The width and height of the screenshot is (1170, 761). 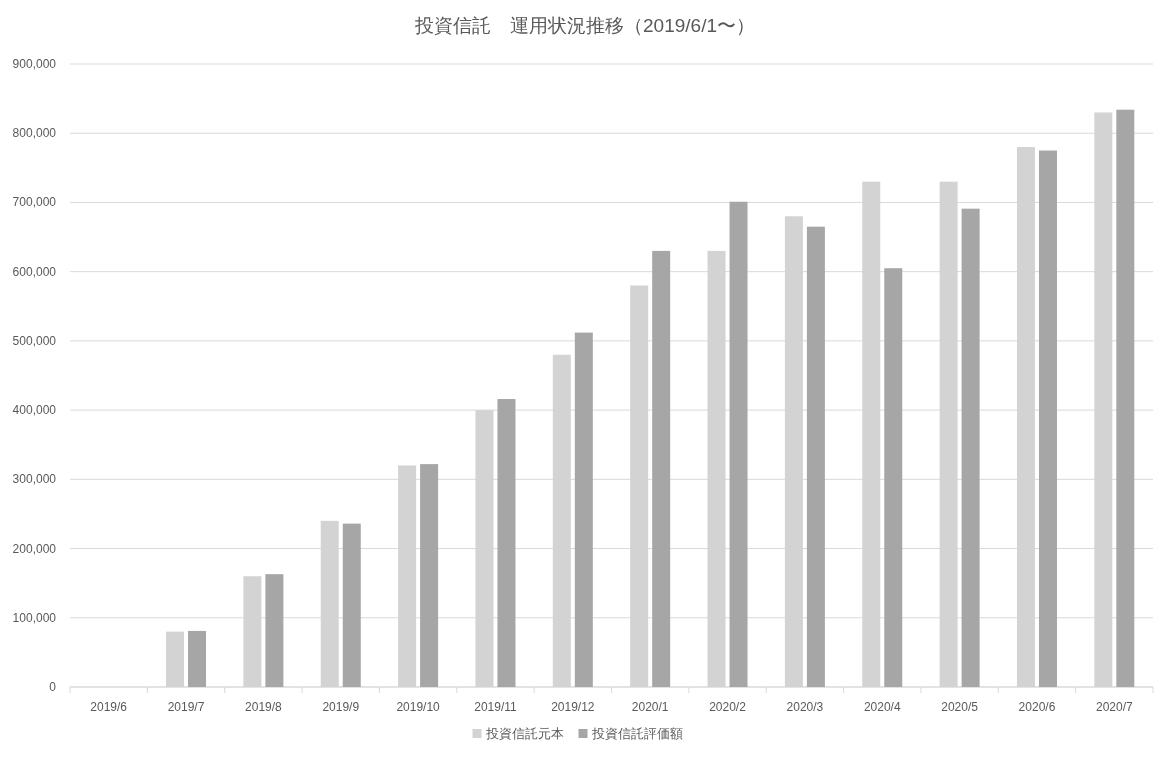 What do you see at coordinates (728, 707) in the screenshot?
I see `x-tick-label: 2020/2` at bounding box center [728, 707].